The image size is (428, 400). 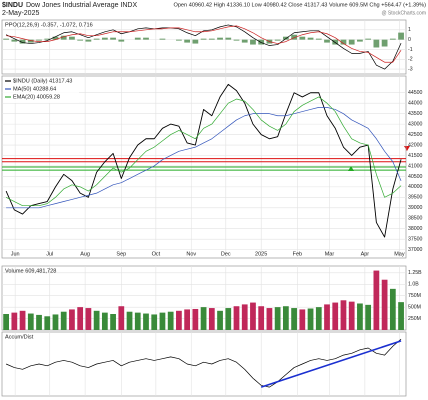 I want to click on y-tick-label: -2, so click(x=410, y=60).